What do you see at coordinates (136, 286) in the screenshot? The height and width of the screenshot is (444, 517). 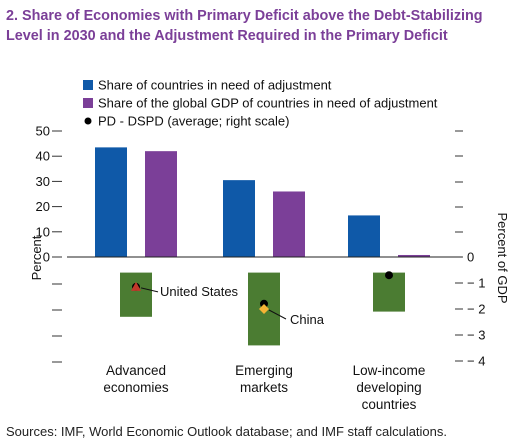 I see `highlight-marker-us` at bounding box center [136, 286].